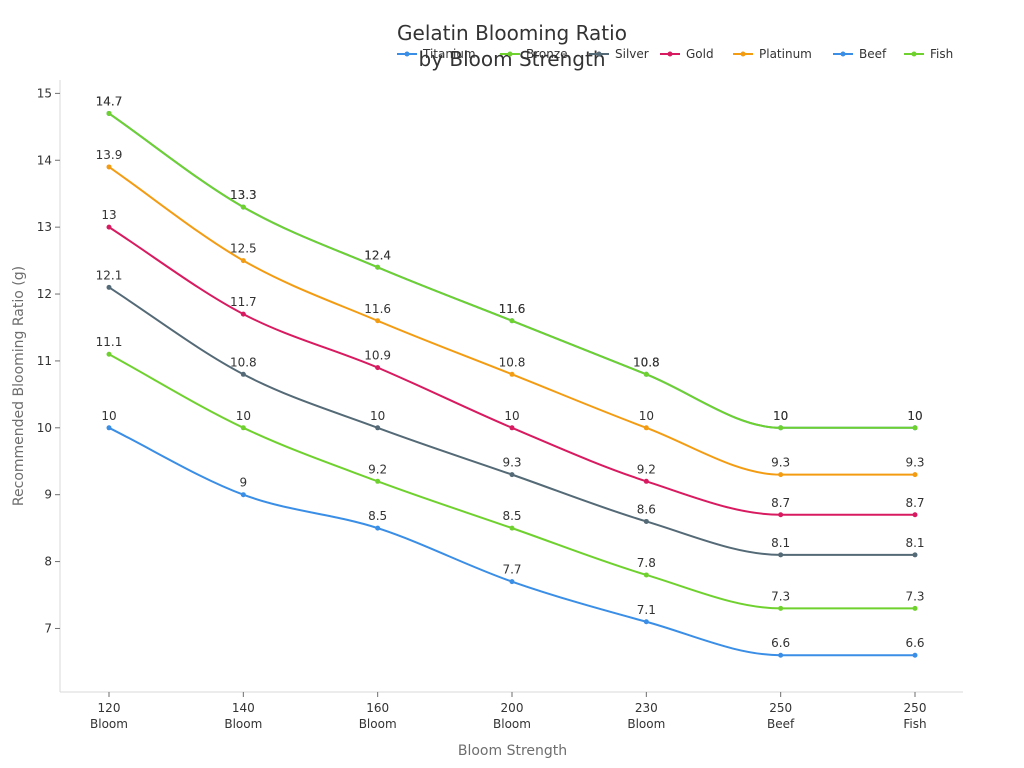 This screenshot has width=1024, height=768. Describe the element at coordinates (19, 386) in the screenshot. I see `y-axis-title: Recommended Blooming Ratio (g)` at that location.